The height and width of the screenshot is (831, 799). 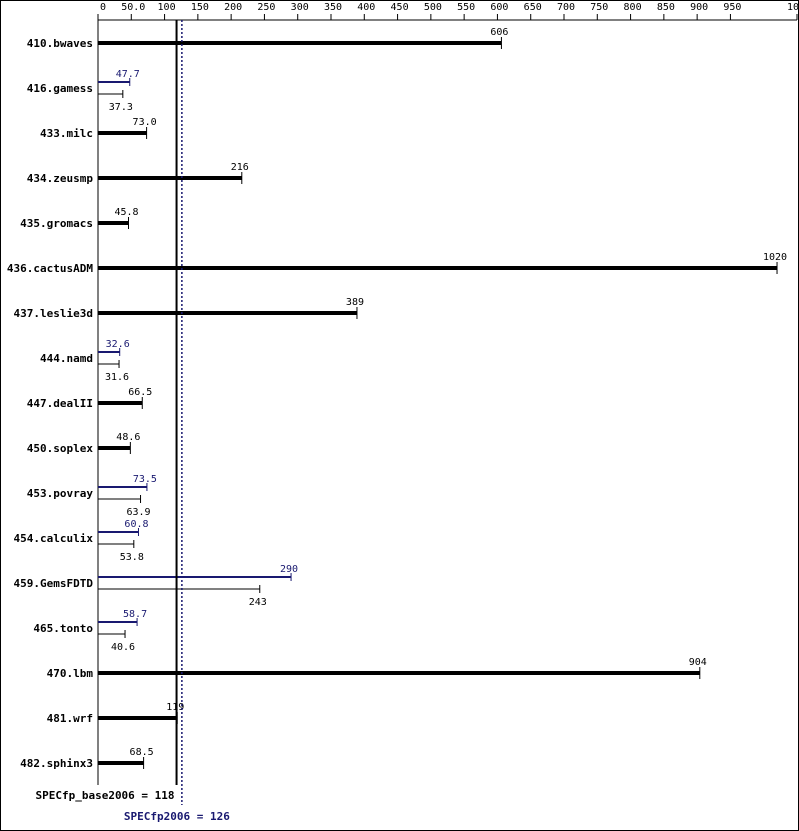 I want to click on category-label: 416.gamess, so click(x=60, y=88).